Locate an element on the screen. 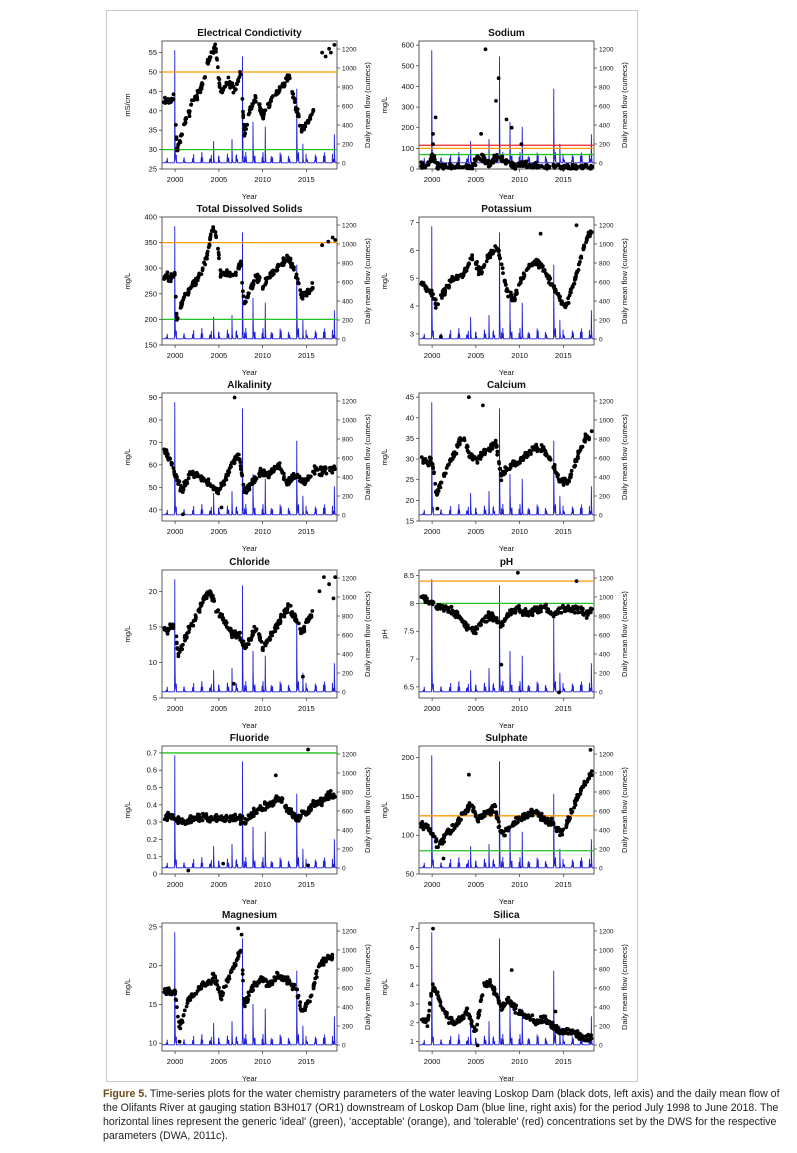 Image resolution: width=797 pixels, height=1153 pixels. x-tick-label: 2005 is located at coordinates (476, 531).